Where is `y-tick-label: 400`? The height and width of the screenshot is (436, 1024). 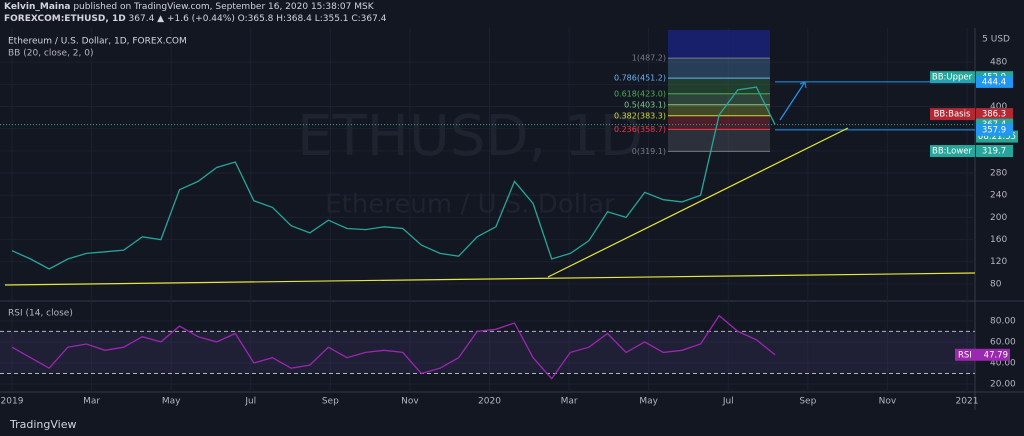 y-tick-label: 400 is located at coordinates (998, 107).